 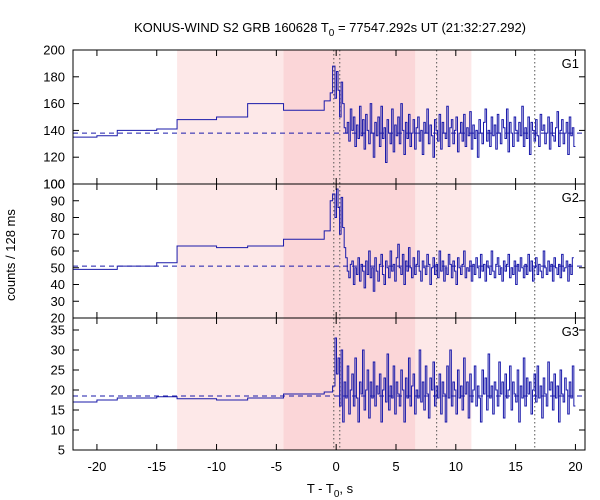 I want to click on x-tick-label: 5, so click(x=395, y=466).